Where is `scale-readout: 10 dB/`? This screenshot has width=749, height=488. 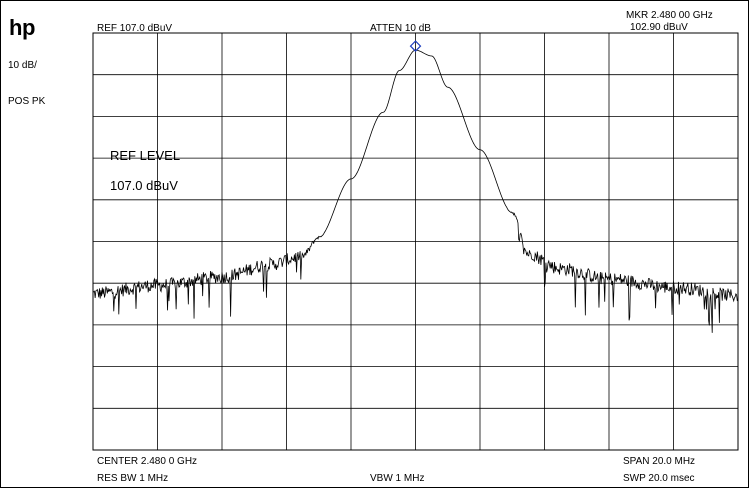
scale-readout: 10 dB/ is located at coordinates (22, 65).